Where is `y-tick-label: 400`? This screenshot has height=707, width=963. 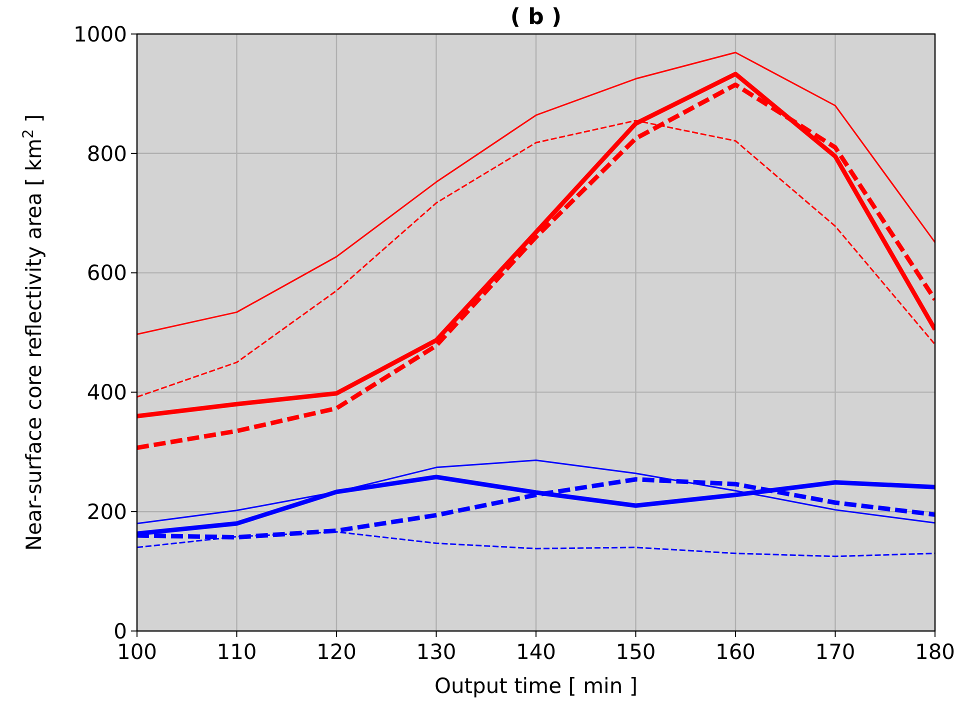
y-tick-label: 400 is located at coordinates (106, 392).